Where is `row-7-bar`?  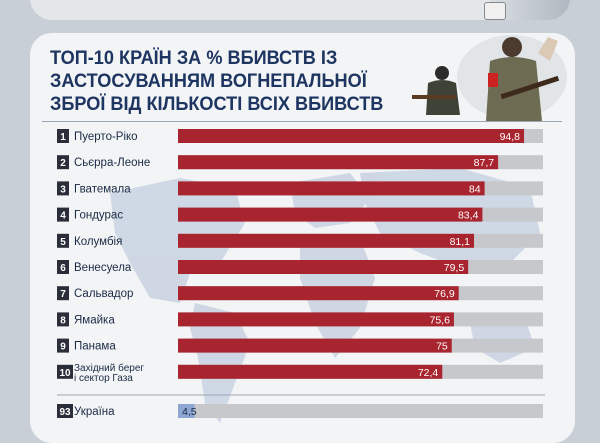 row-7-bar is located at coordinates (318, 293).